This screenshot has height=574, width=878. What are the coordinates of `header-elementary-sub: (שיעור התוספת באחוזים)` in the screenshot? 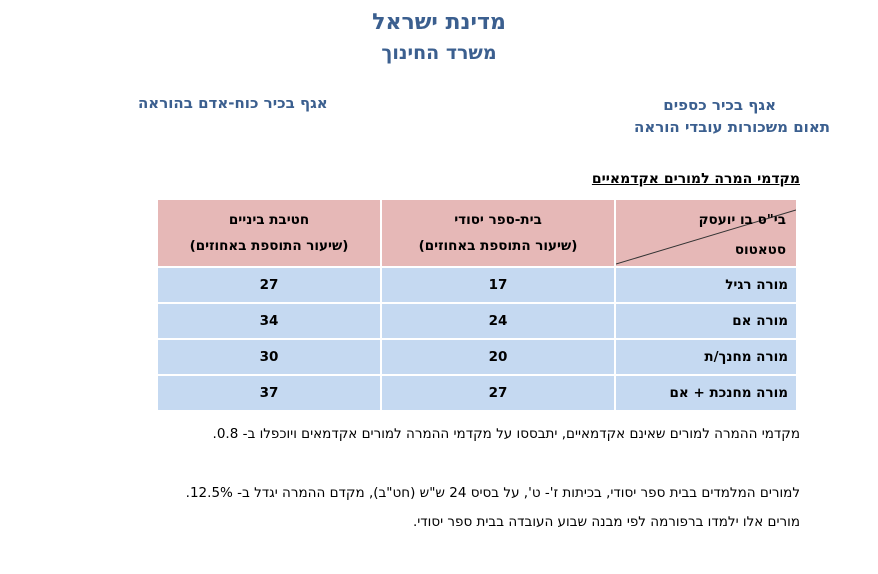 It's located at (498, 246).